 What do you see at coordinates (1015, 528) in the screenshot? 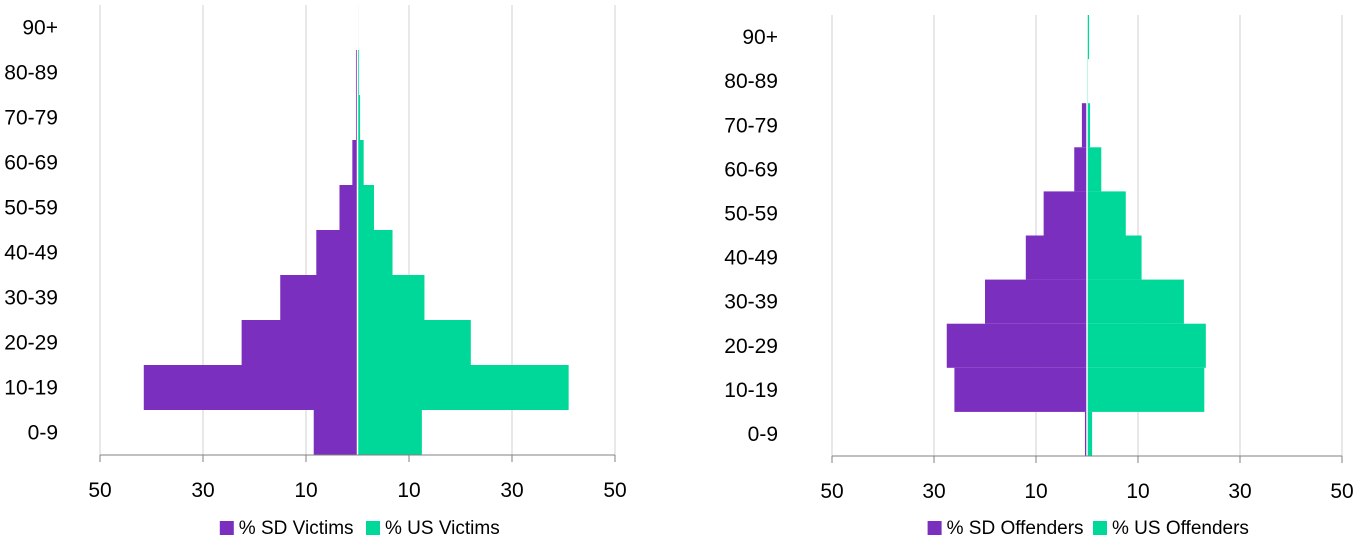
I see `legend-label: % SD Offenders` at bounding box center [1015, 528].